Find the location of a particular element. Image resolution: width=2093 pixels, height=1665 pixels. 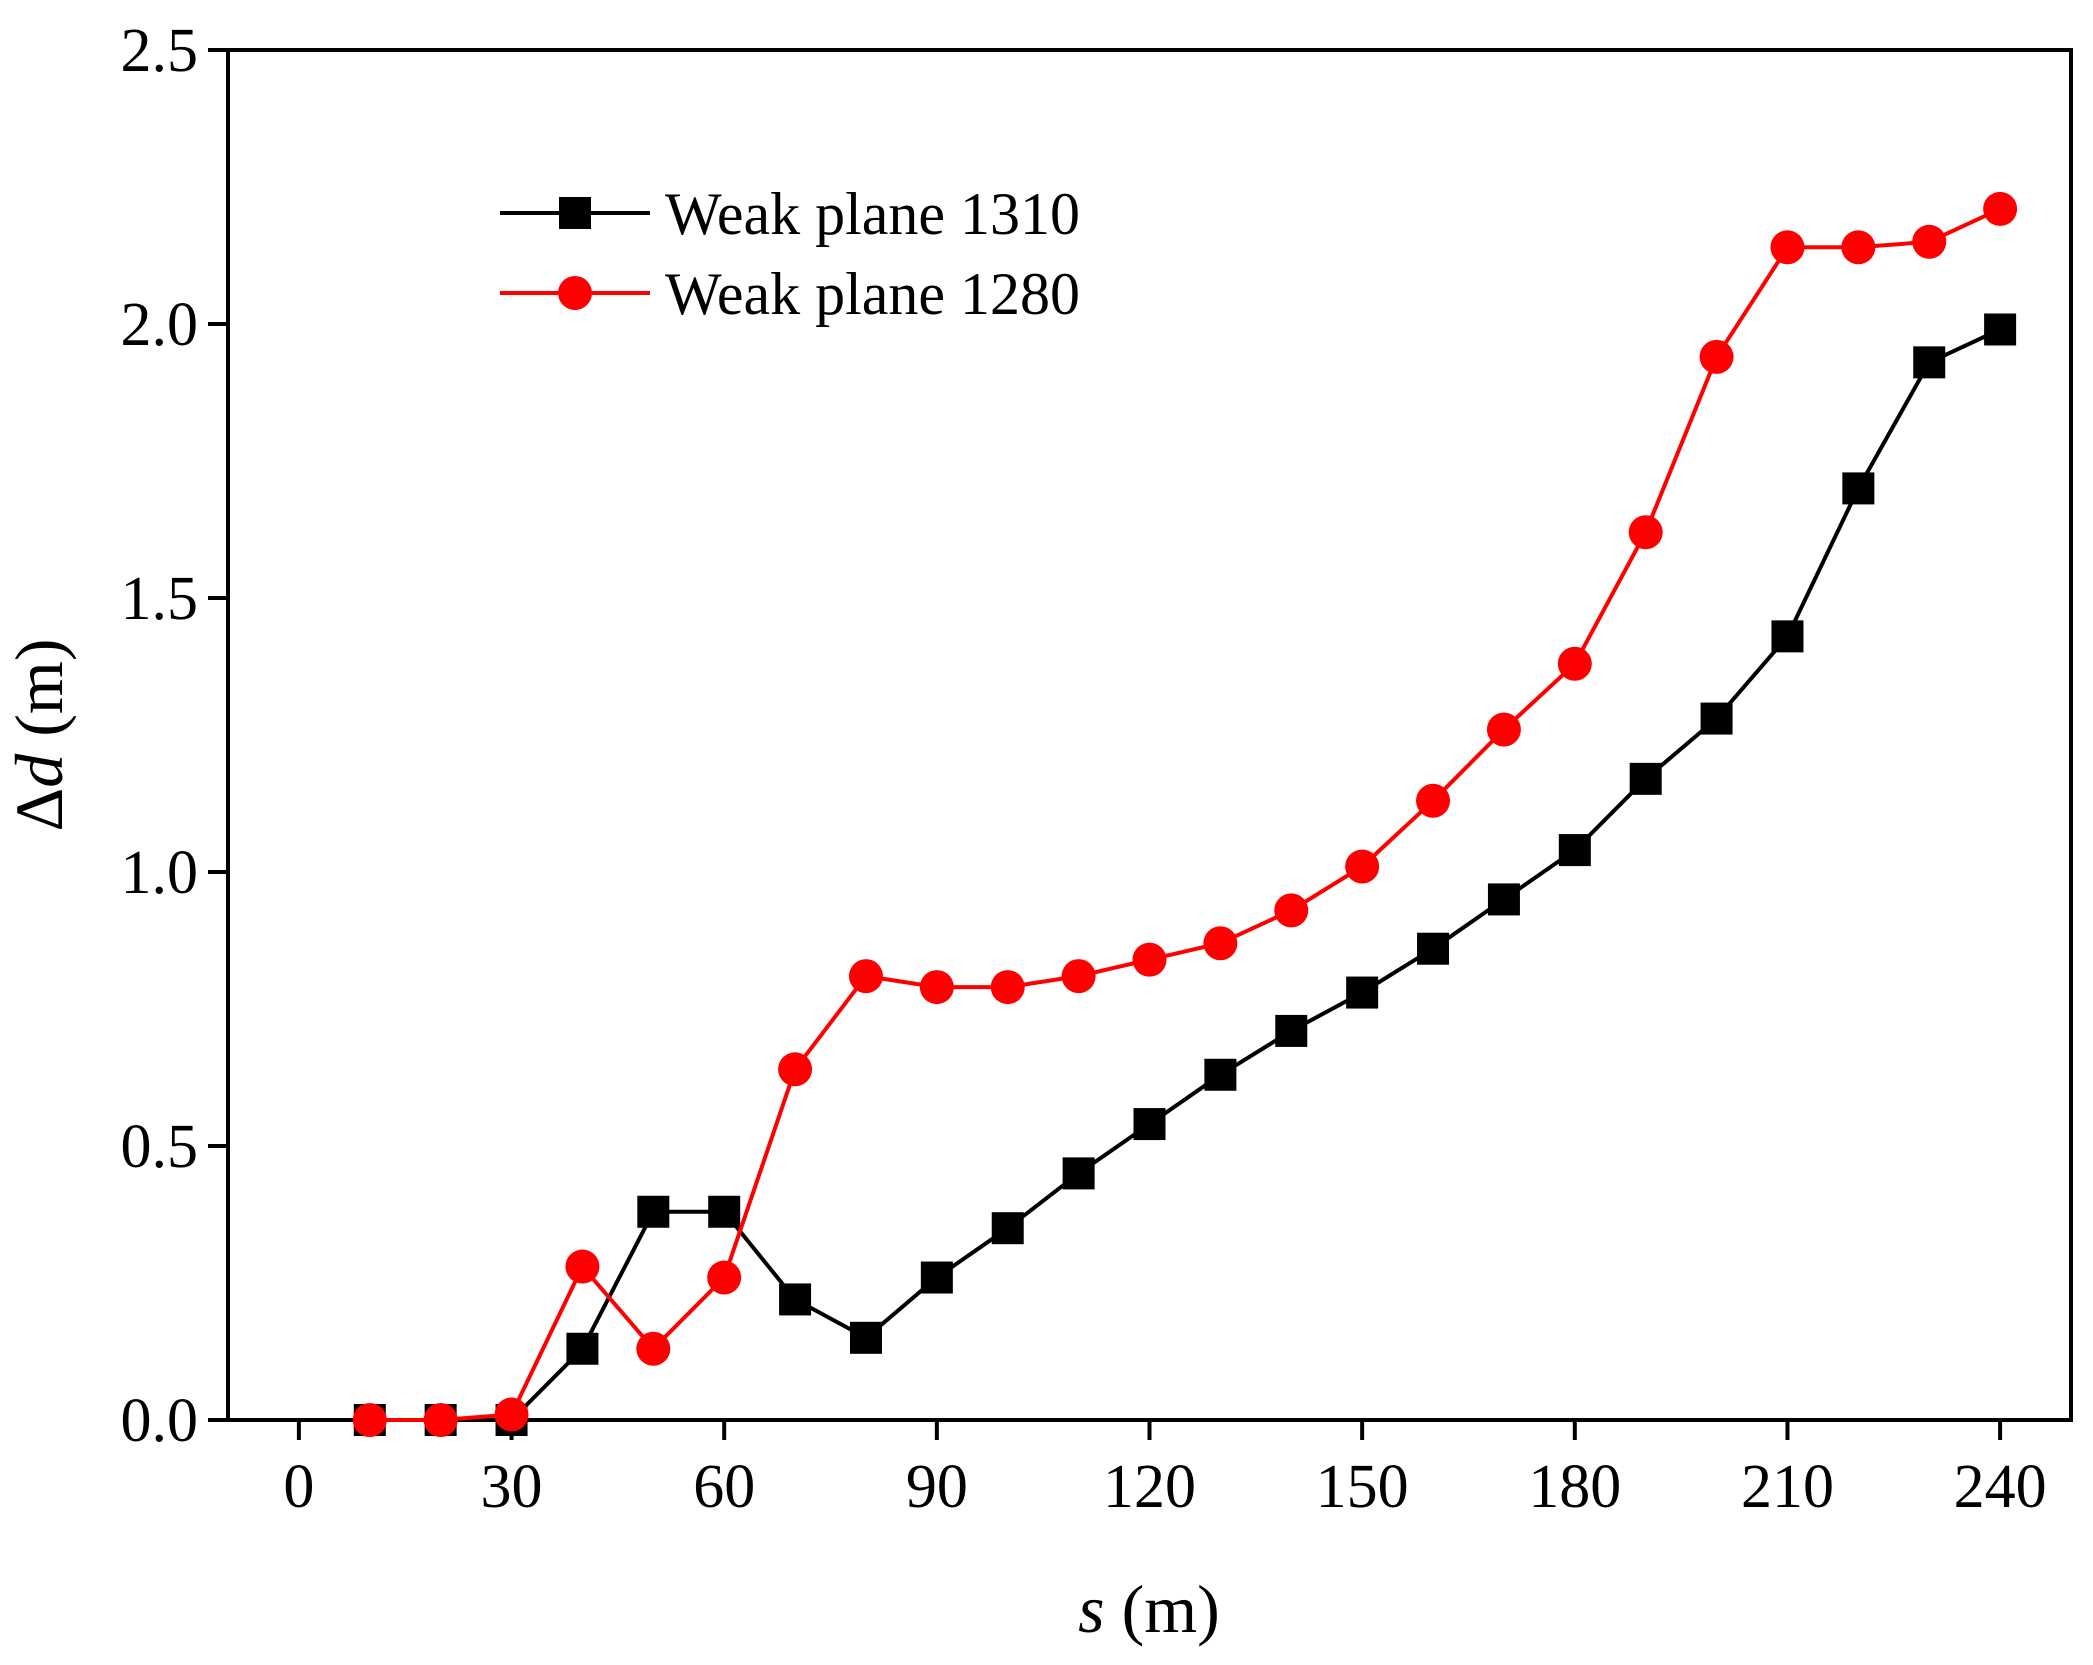

y-axis-symbol: d is located at coordinates (39, 770).